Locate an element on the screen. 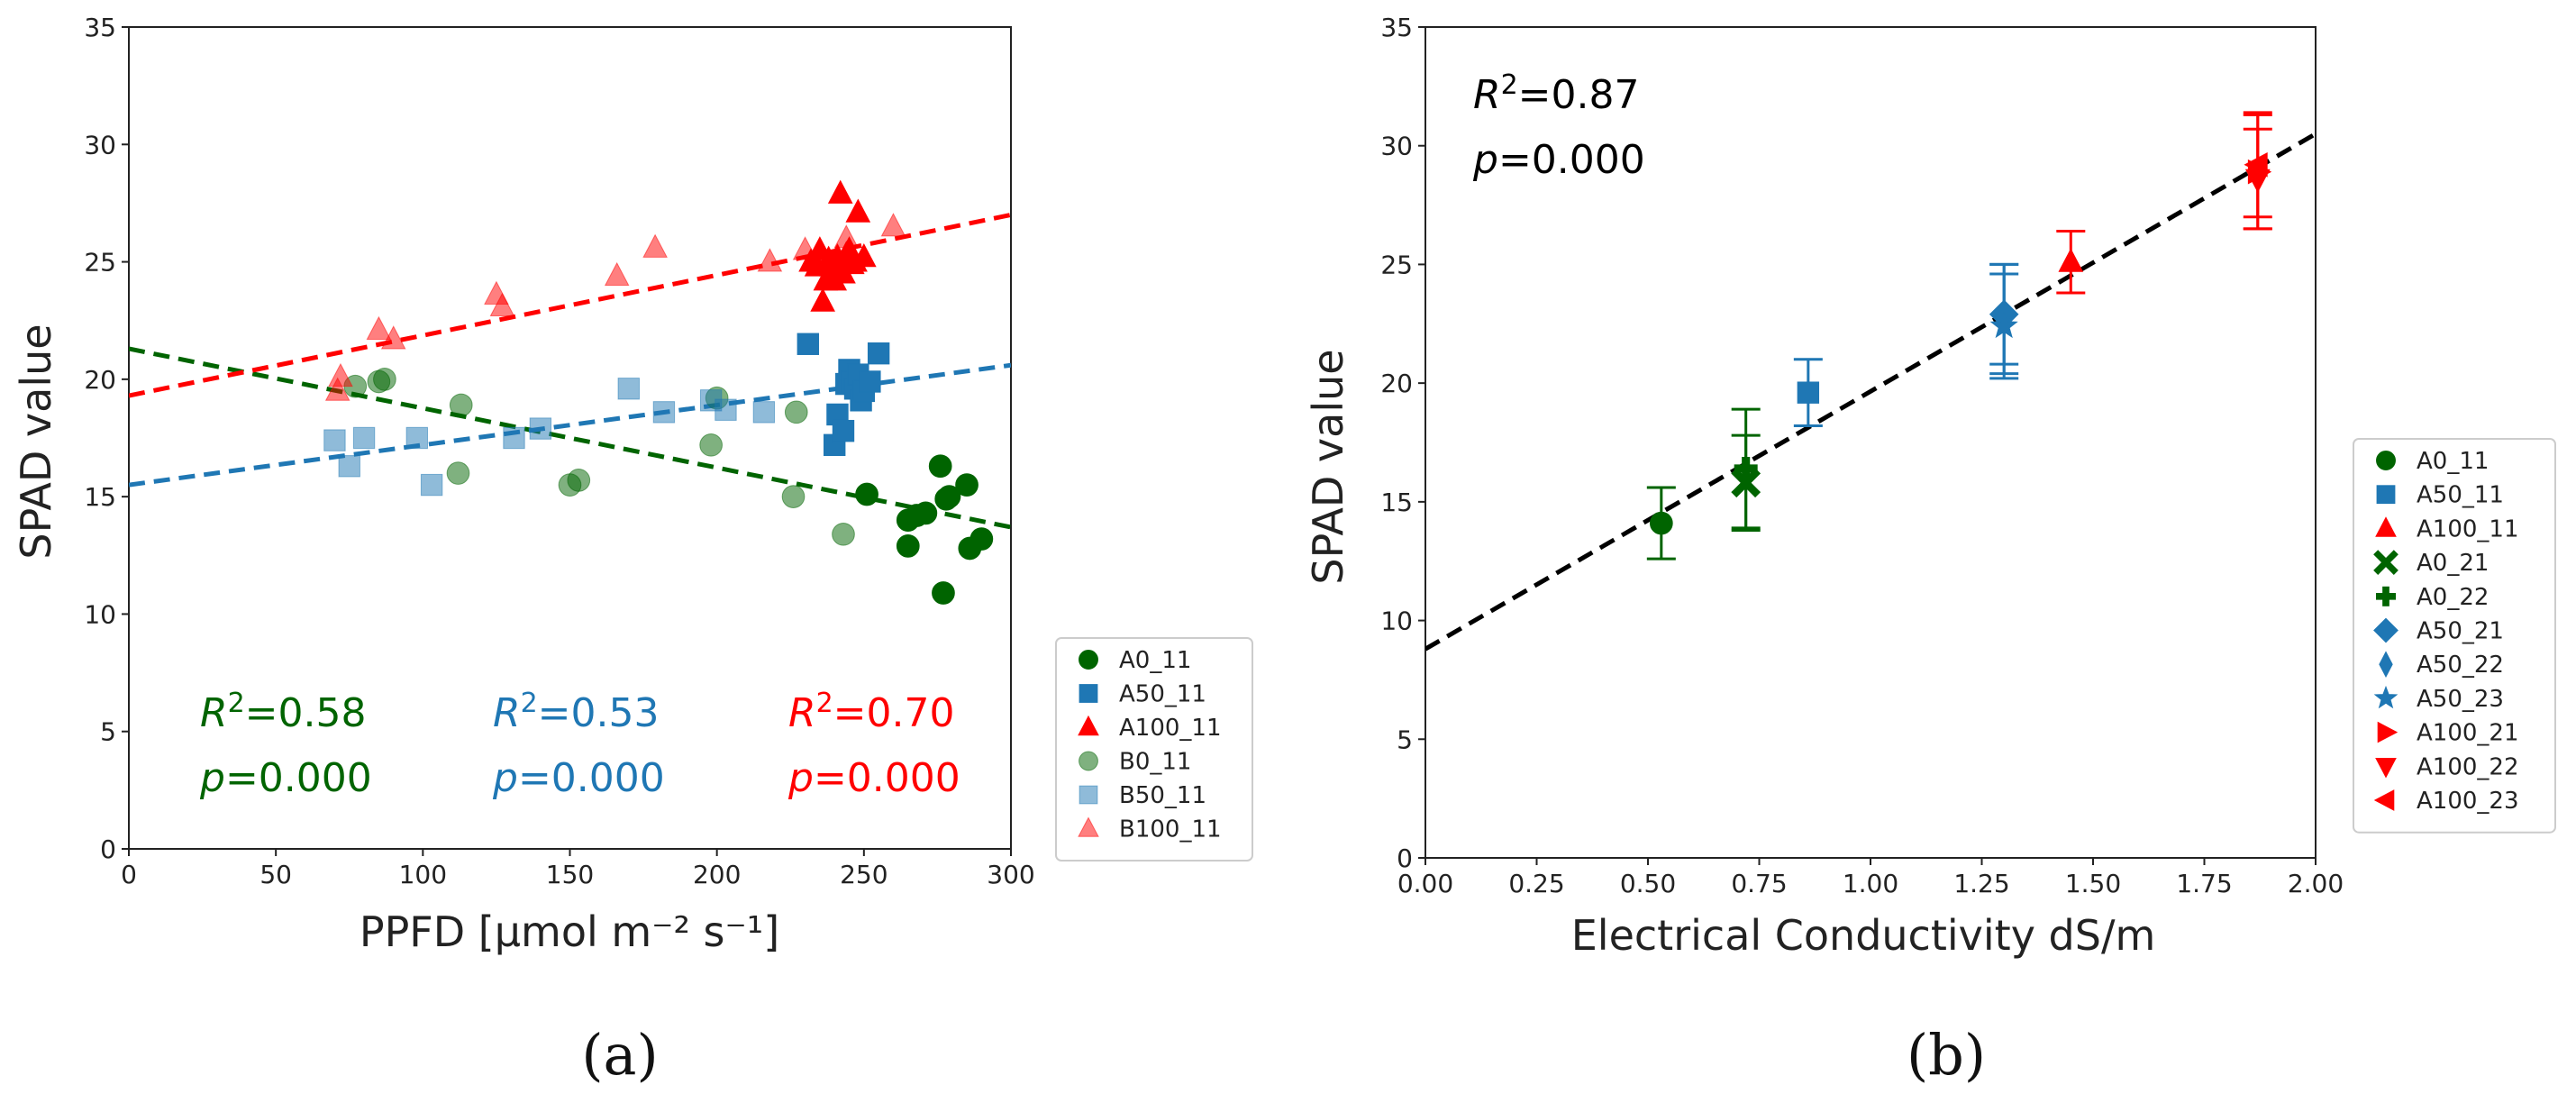  panel-a-x-tick-label: 300 is located at coordinates (1010, 874).